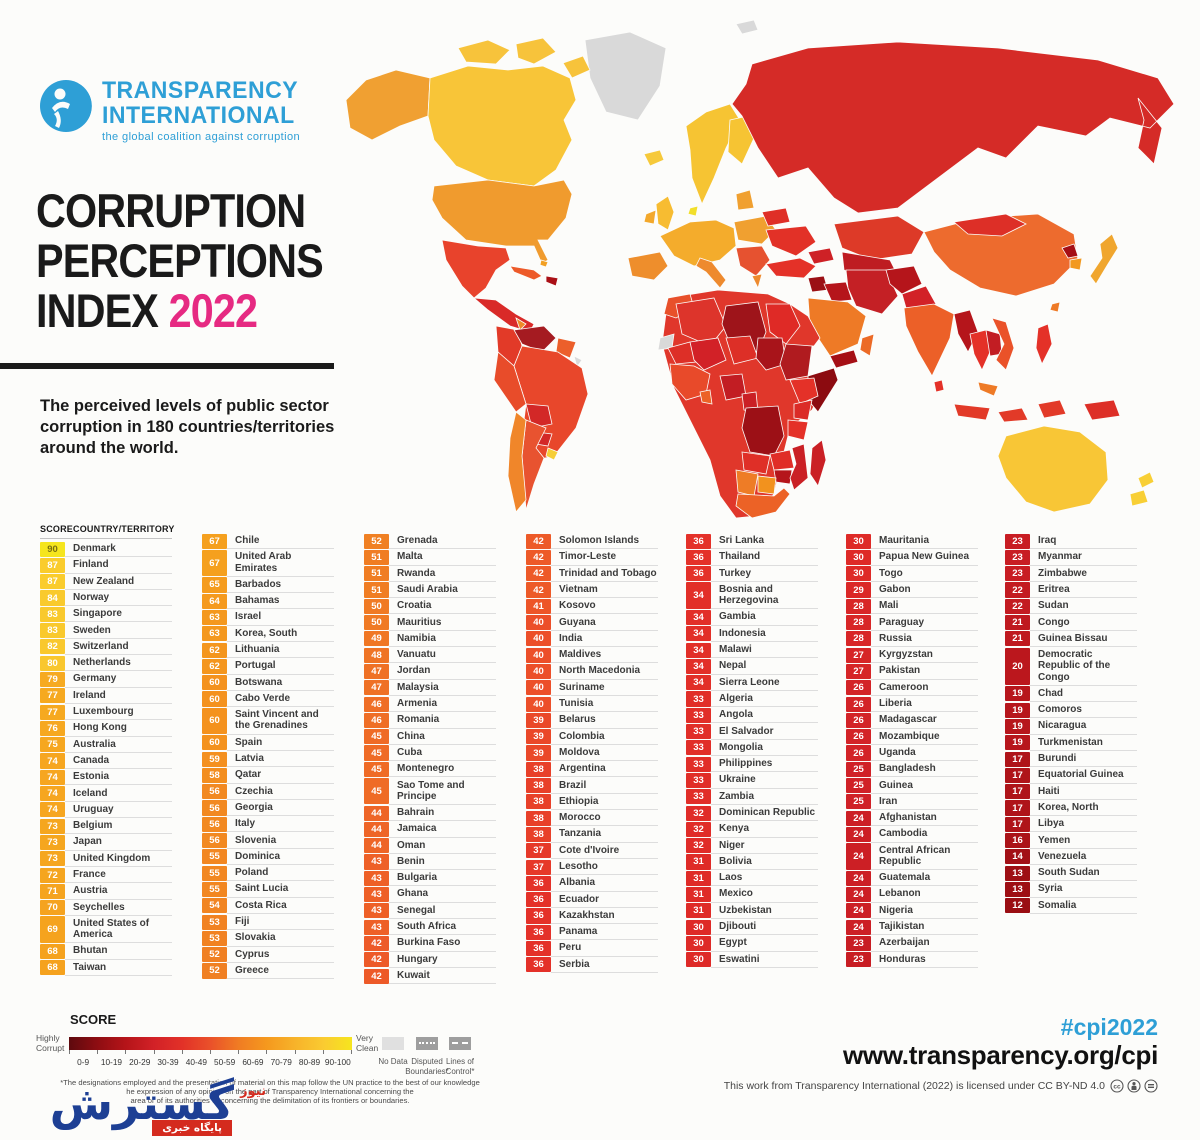  What do you see at coordinates (757, 281) in the screenshot?
I see `map-region-greece` at bounding box center [757, 281].